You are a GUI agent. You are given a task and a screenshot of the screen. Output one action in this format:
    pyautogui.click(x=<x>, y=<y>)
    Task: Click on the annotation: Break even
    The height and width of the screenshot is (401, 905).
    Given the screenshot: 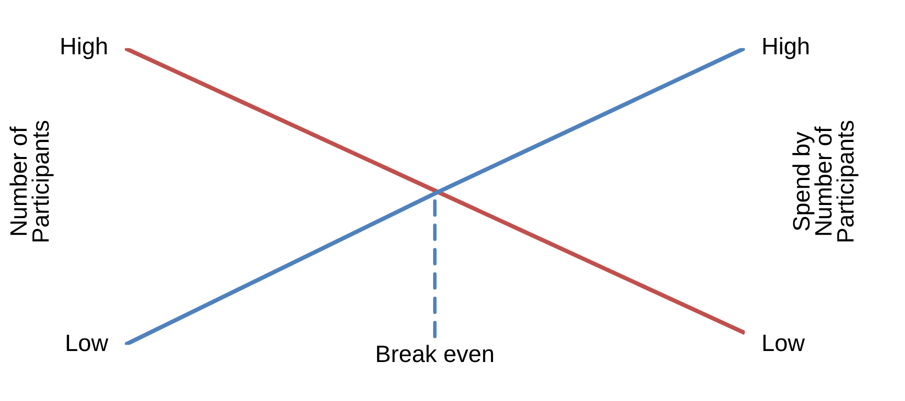 What is the action you would take?
    pyautogui.click(x=435, y=353)
    